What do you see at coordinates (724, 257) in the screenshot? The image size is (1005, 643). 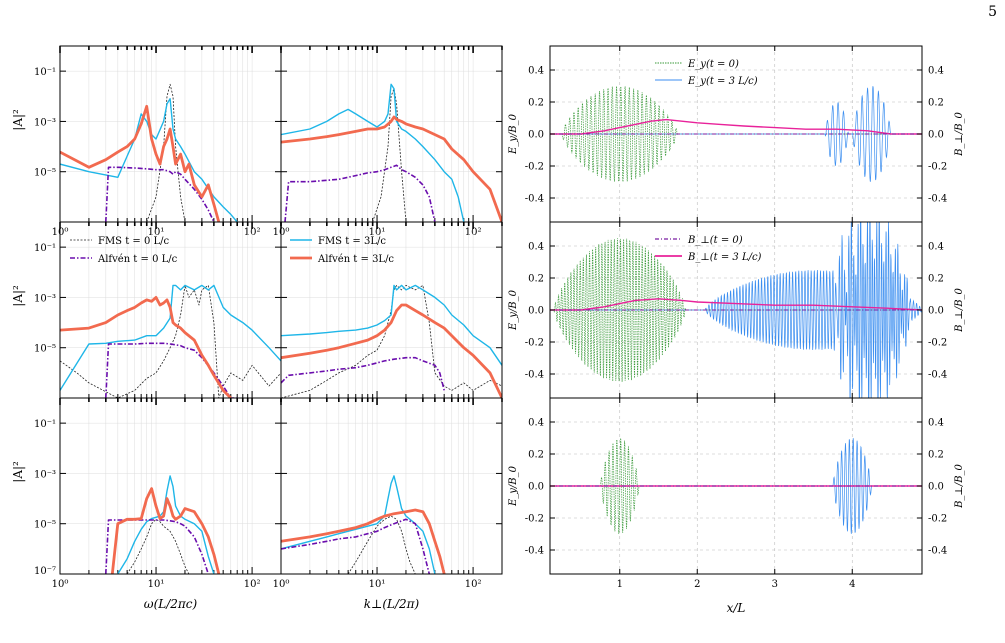 I see `legend-label: B_⊥(t = 3 L/c)` at bounding box center [724, 257].